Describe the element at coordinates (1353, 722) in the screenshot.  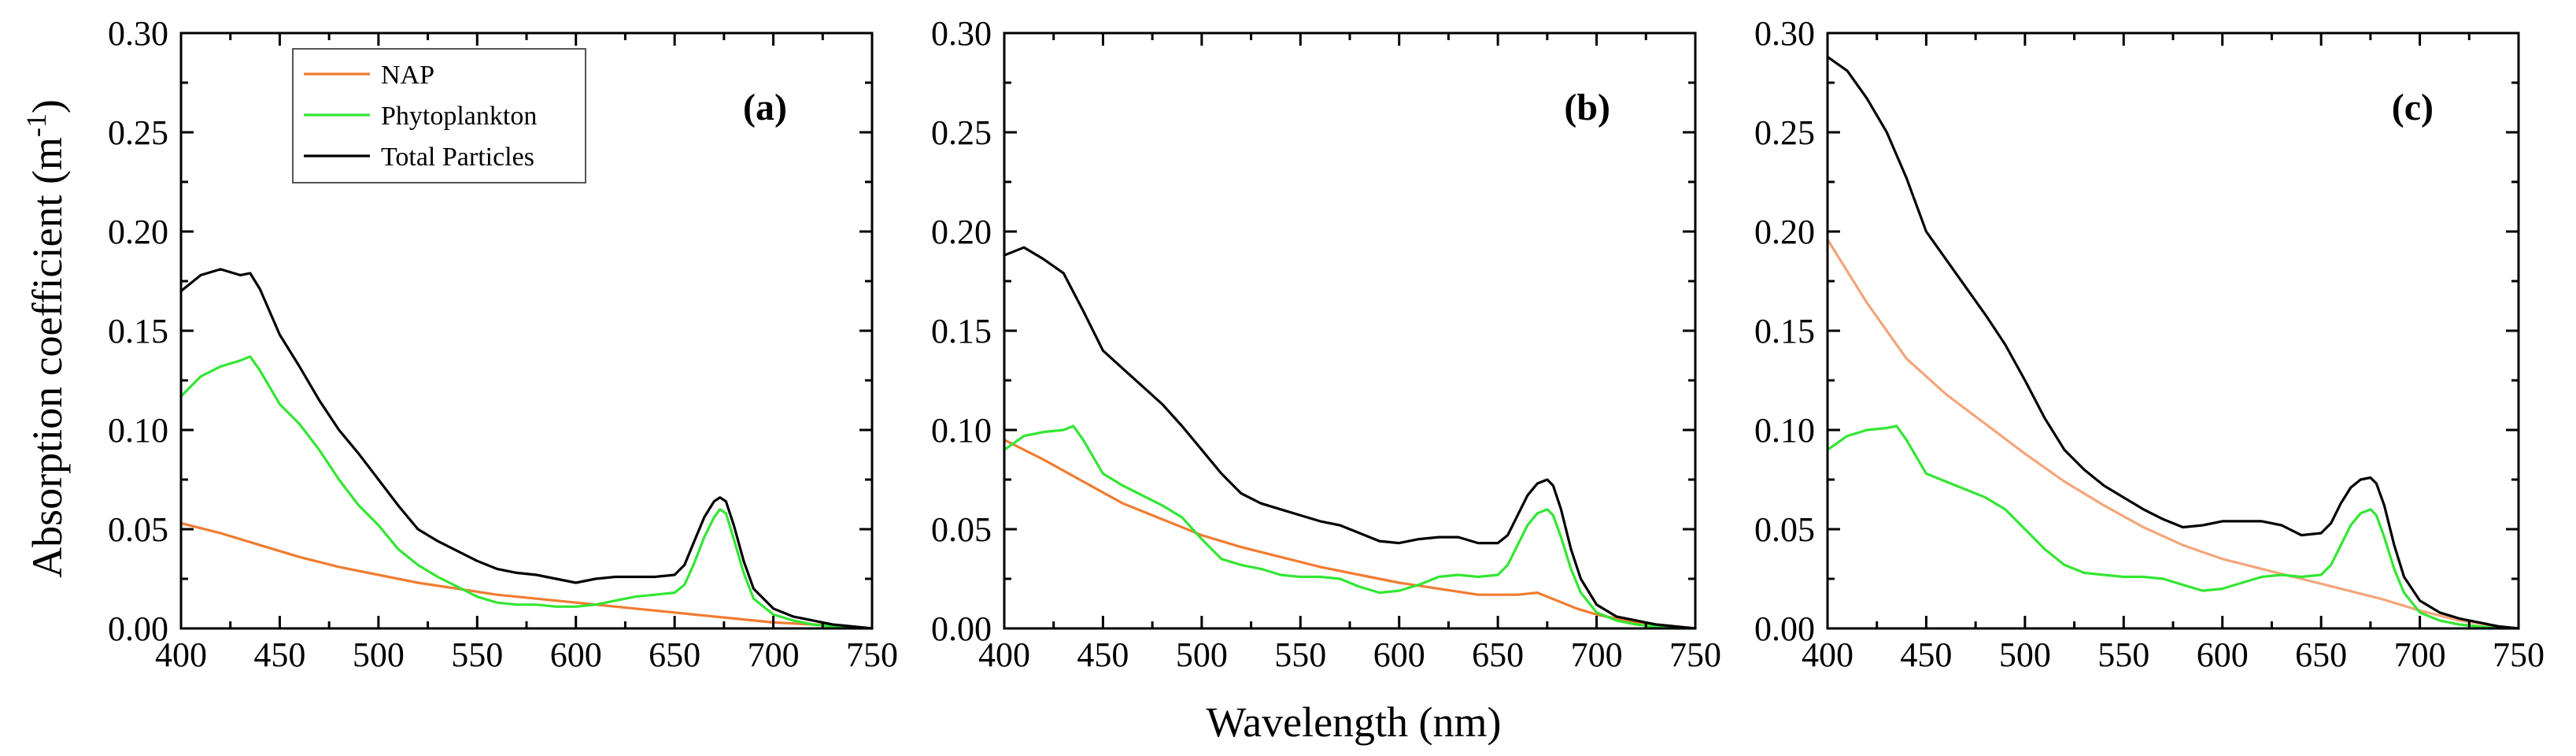
I see `x-axis-title: Wavelength (nm)` at that location.